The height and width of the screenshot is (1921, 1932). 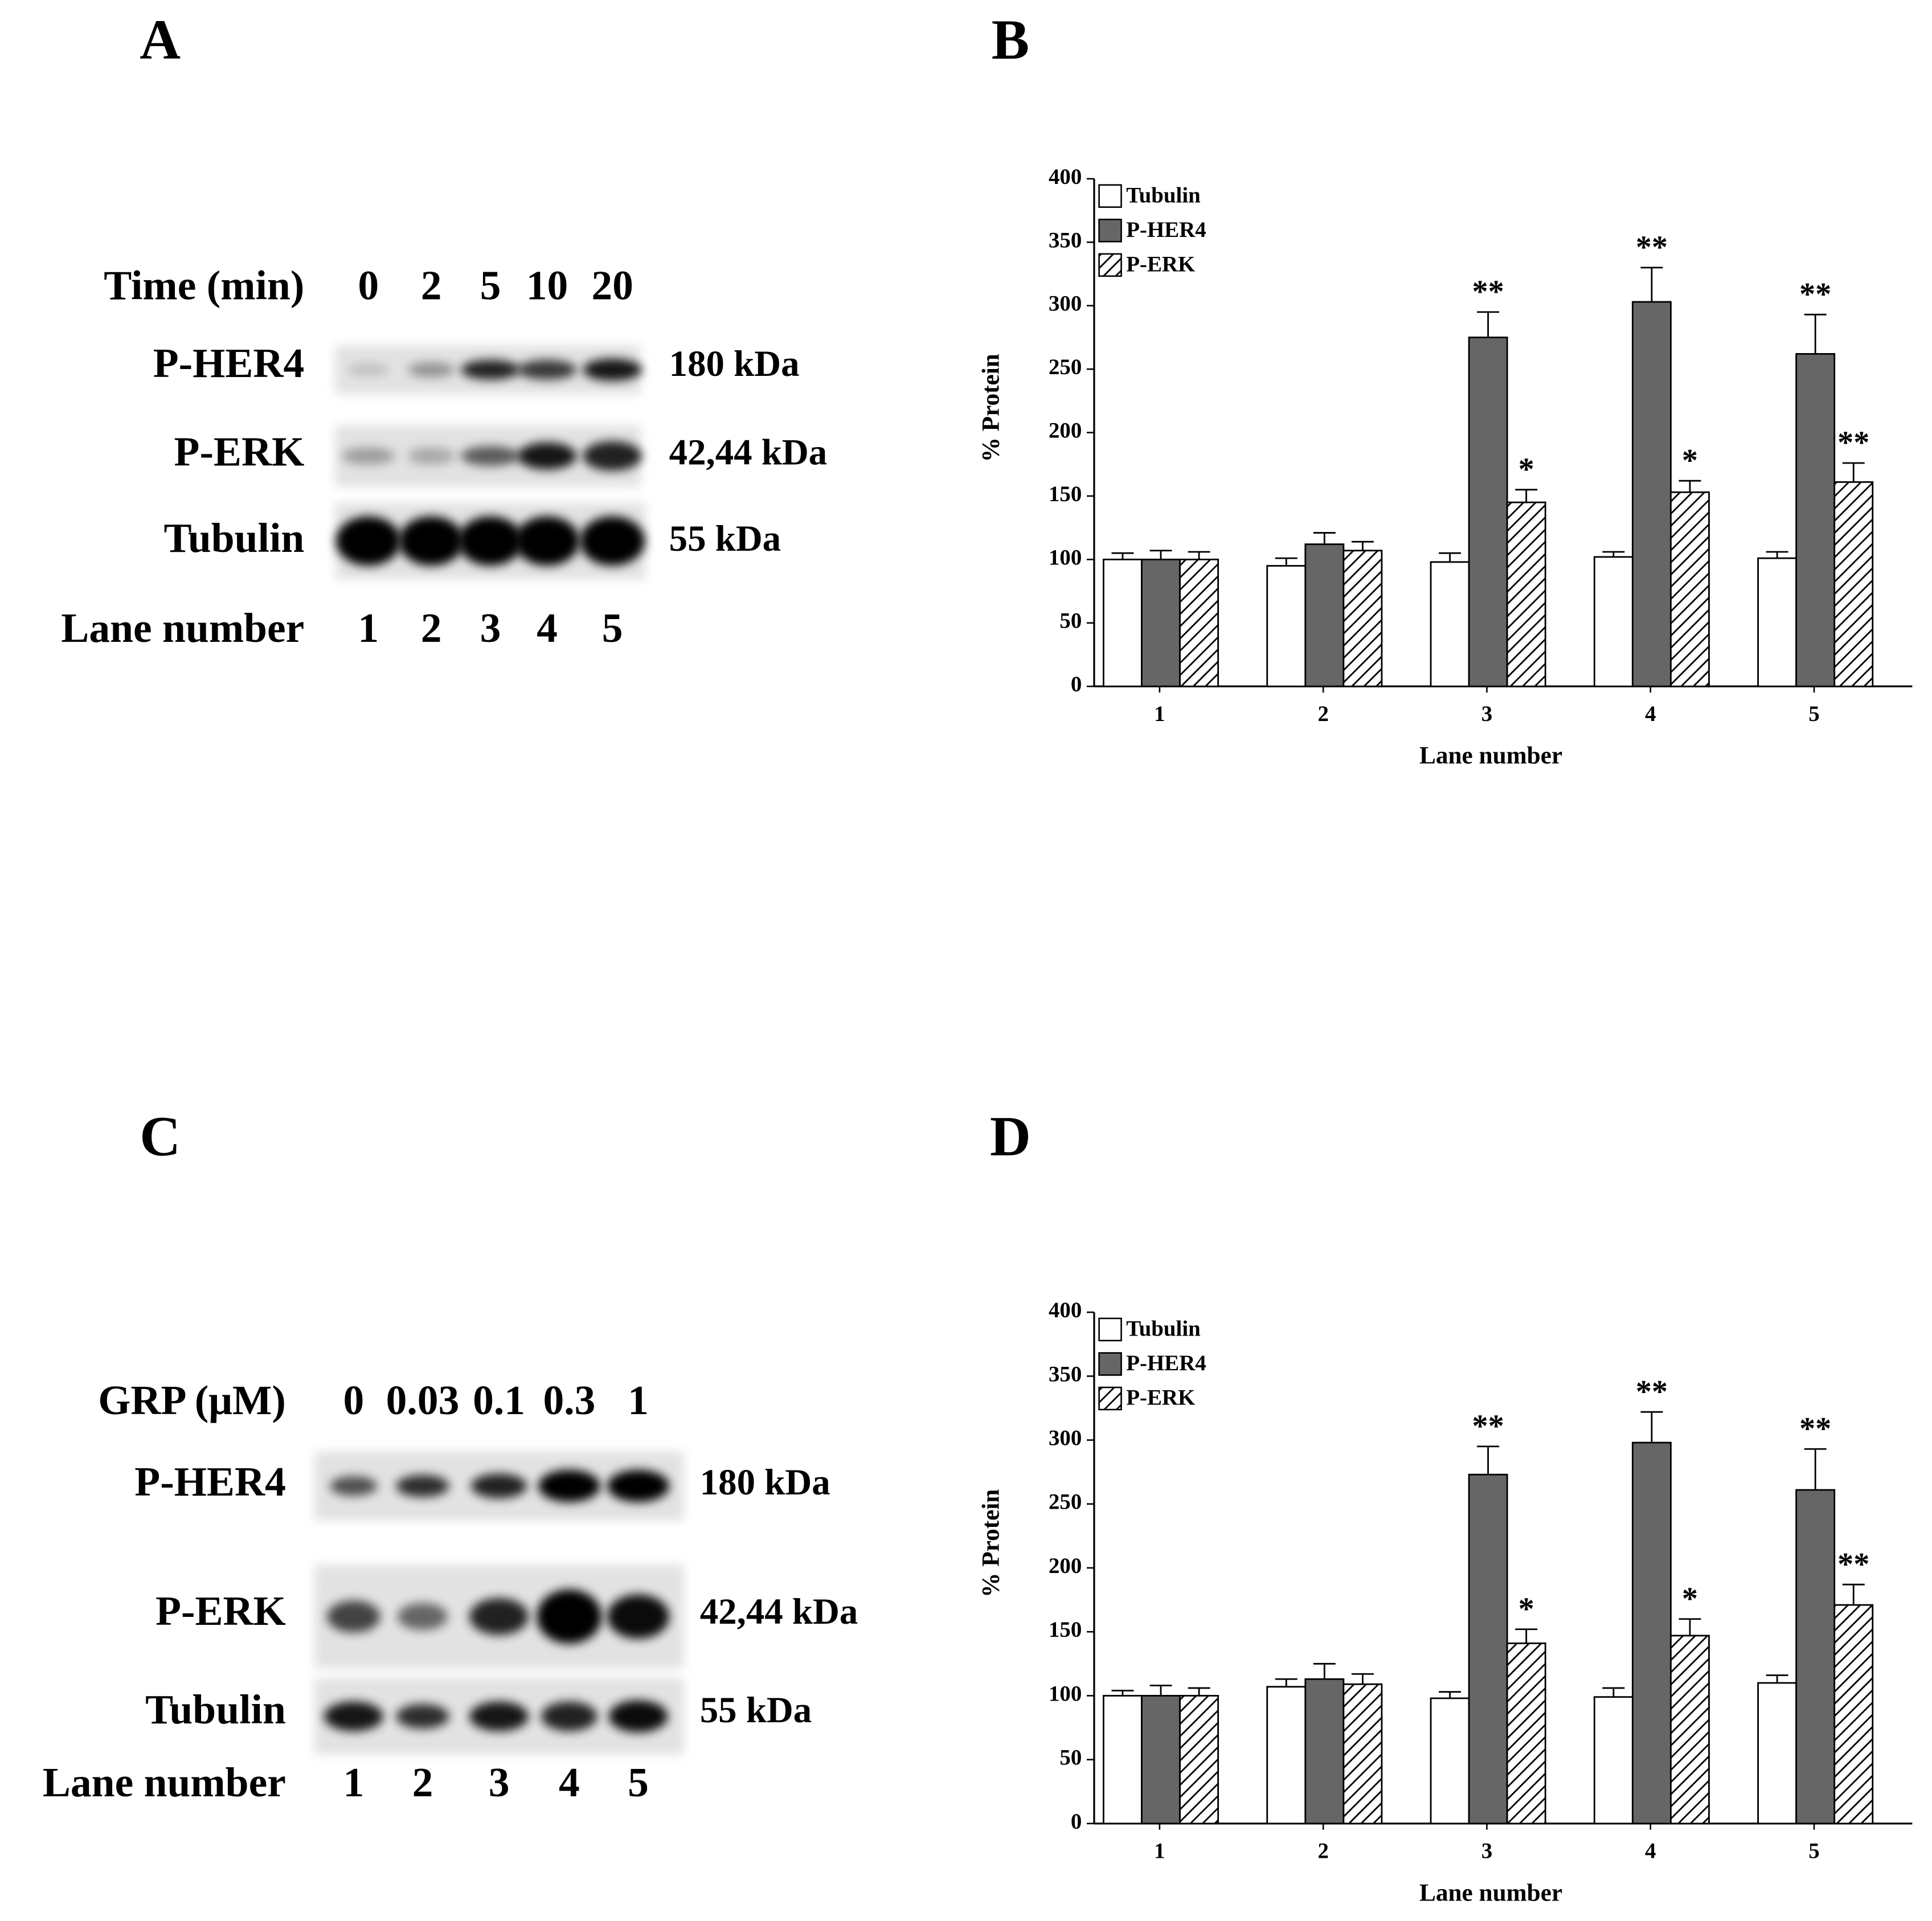 I want to click on panel-letter: D, so click(x=1010, y=1136).